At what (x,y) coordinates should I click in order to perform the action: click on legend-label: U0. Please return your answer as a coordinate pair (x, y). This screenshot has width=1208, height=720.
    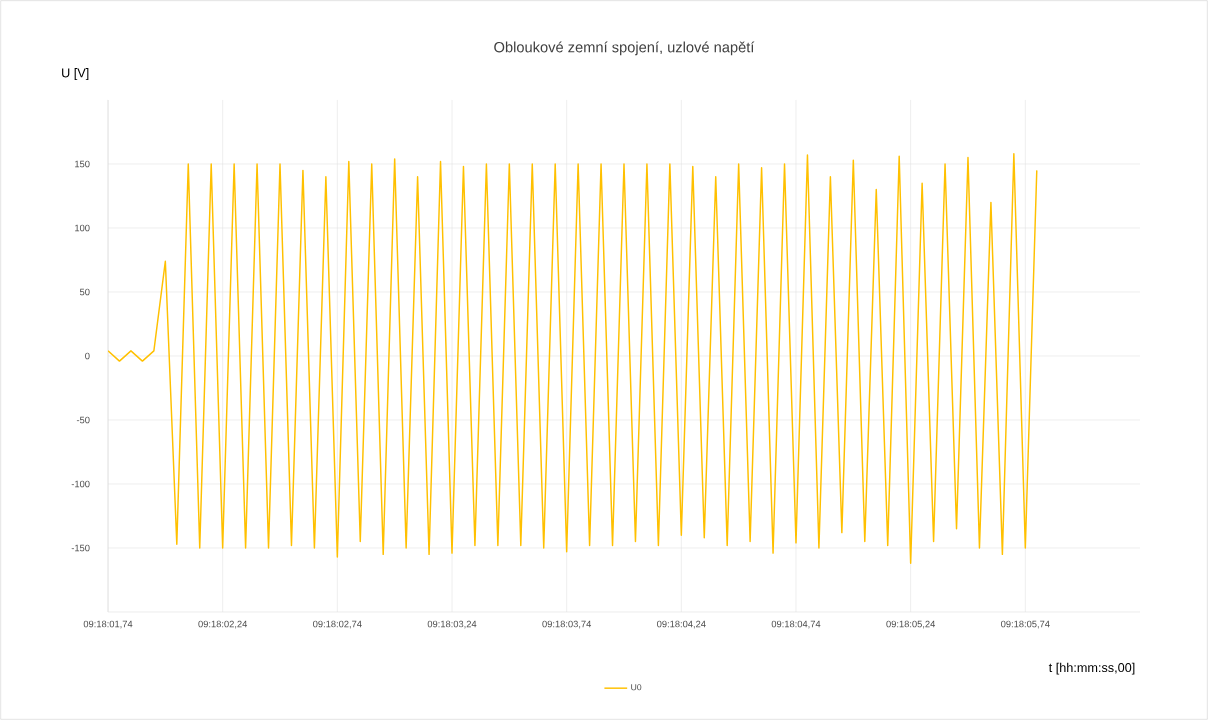
    Looking at the image, I should click on (636, 687).